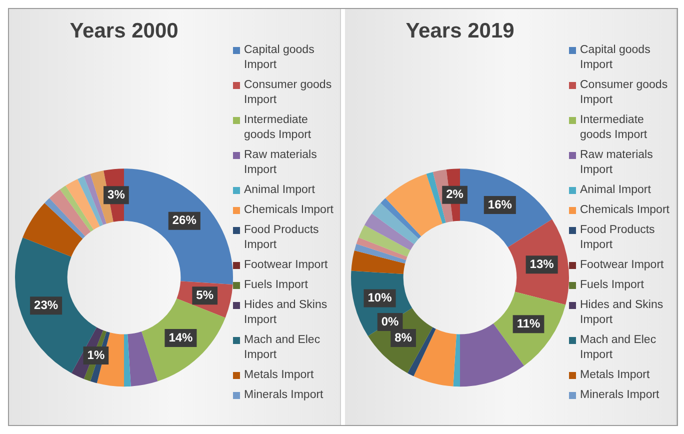 This screenshot has height=434, width=684. Describe the element at coordinates (528, 323) in the screenshot. I see `data-label: 11%` at that location.